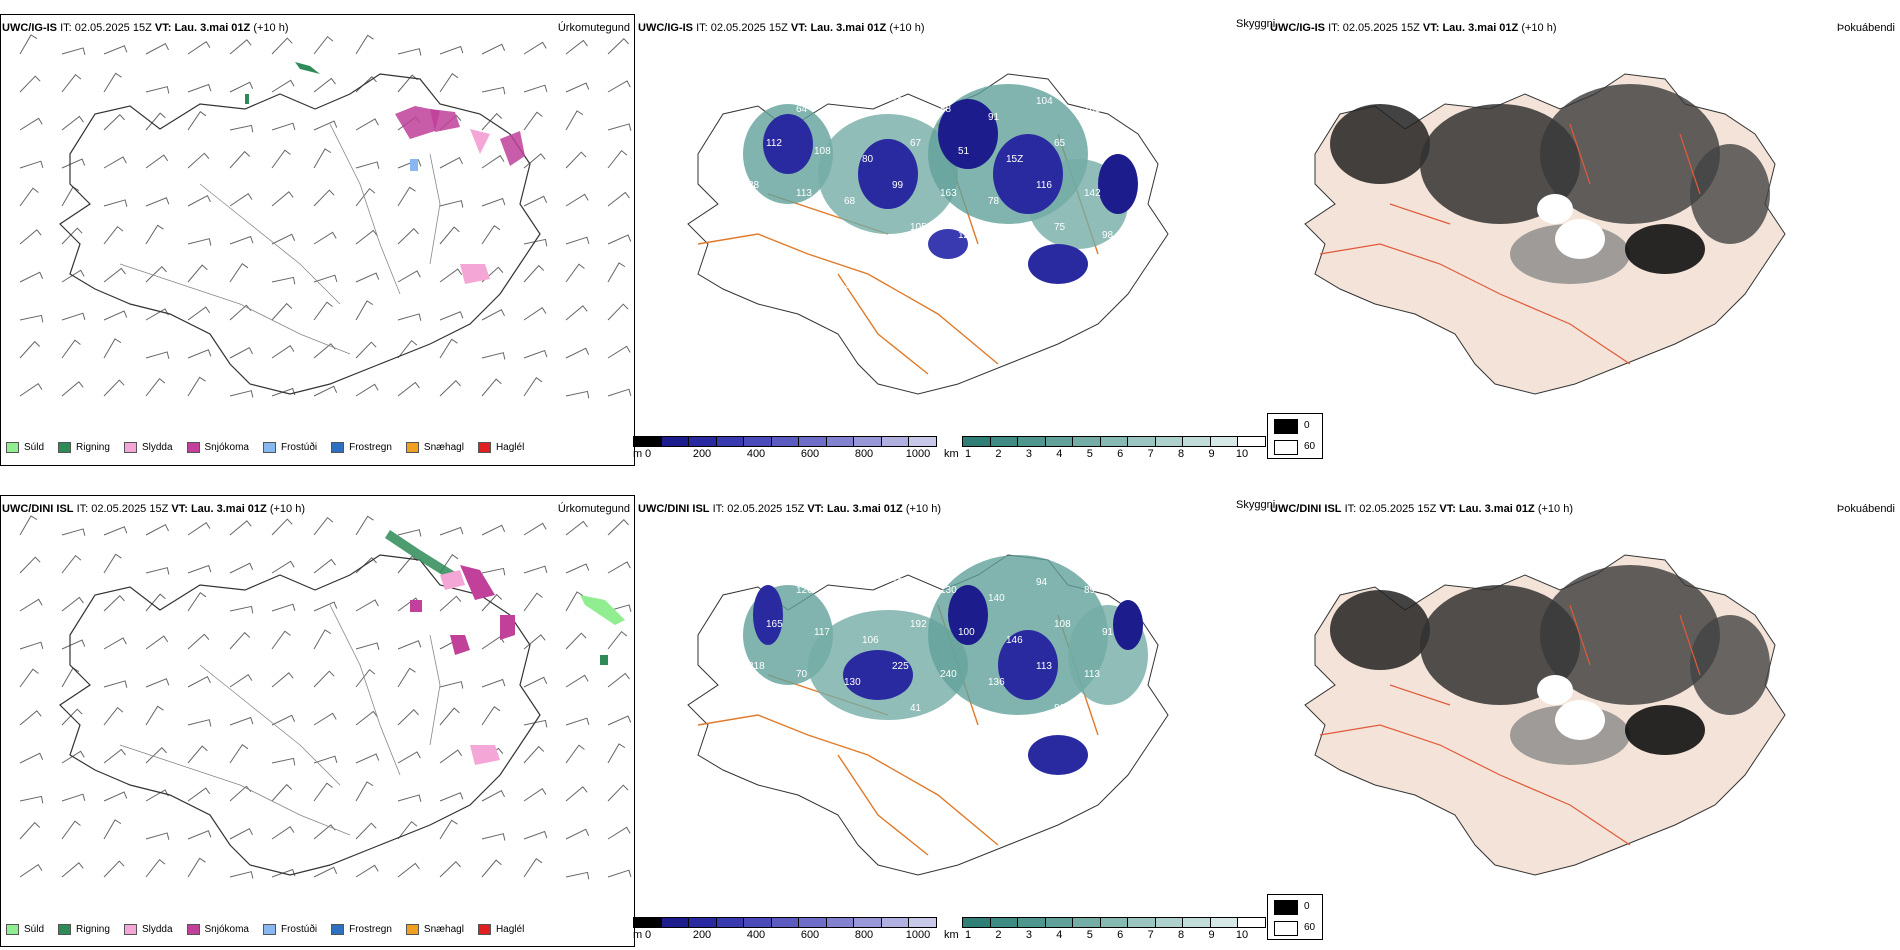 The image size is (1900, 950). I want to click on cloudbase-value-label: 163, so click(948, 193).